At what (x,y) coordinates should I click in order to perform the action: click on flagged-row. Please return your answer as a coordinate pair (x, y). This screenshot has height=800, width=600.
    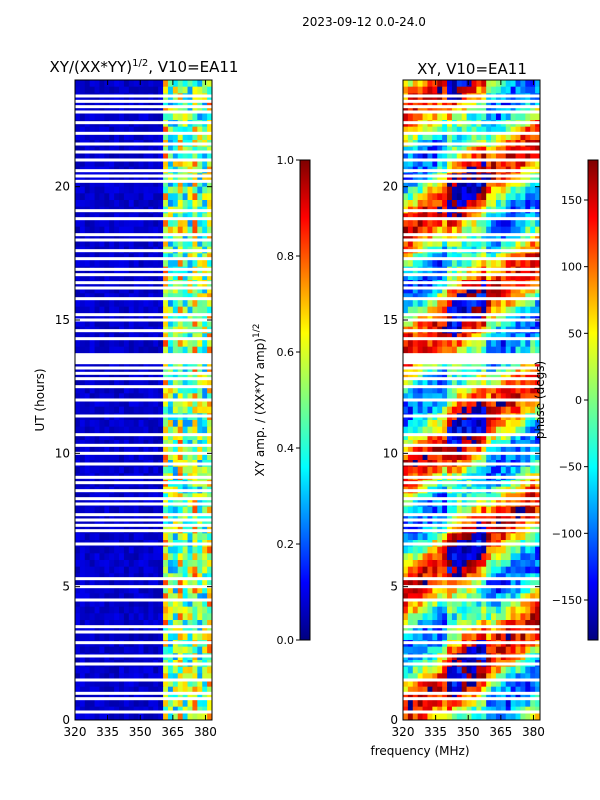
    Looking at the image, I should click on (143, 269).